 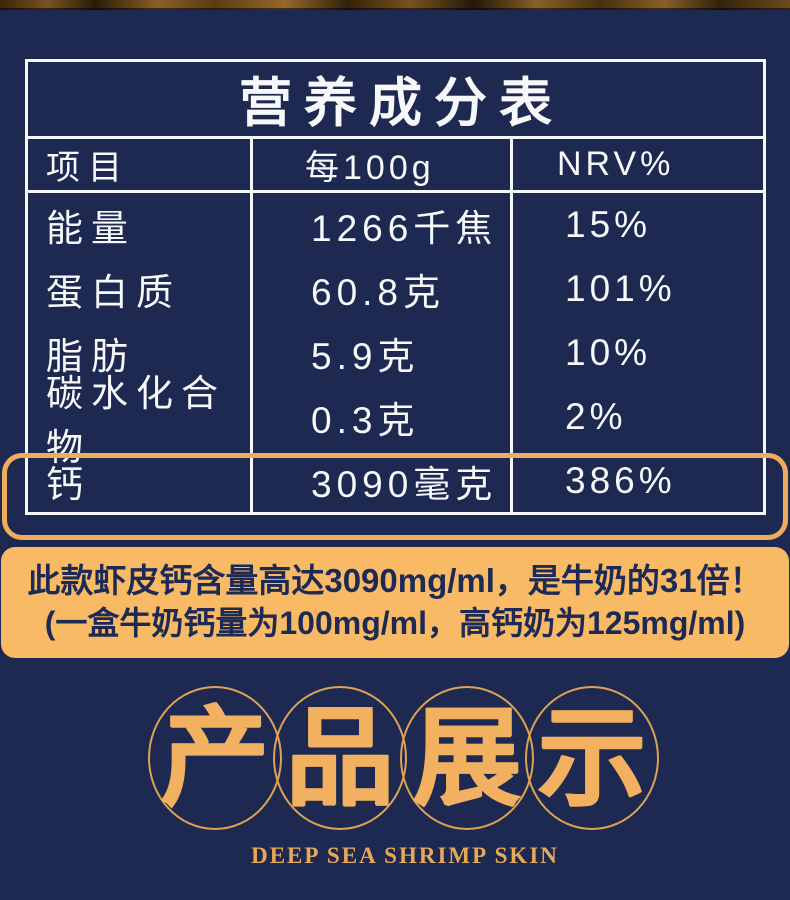 I want to click on row-carbohydrate-label: 碳水化合物, so click(x=140, y=420).